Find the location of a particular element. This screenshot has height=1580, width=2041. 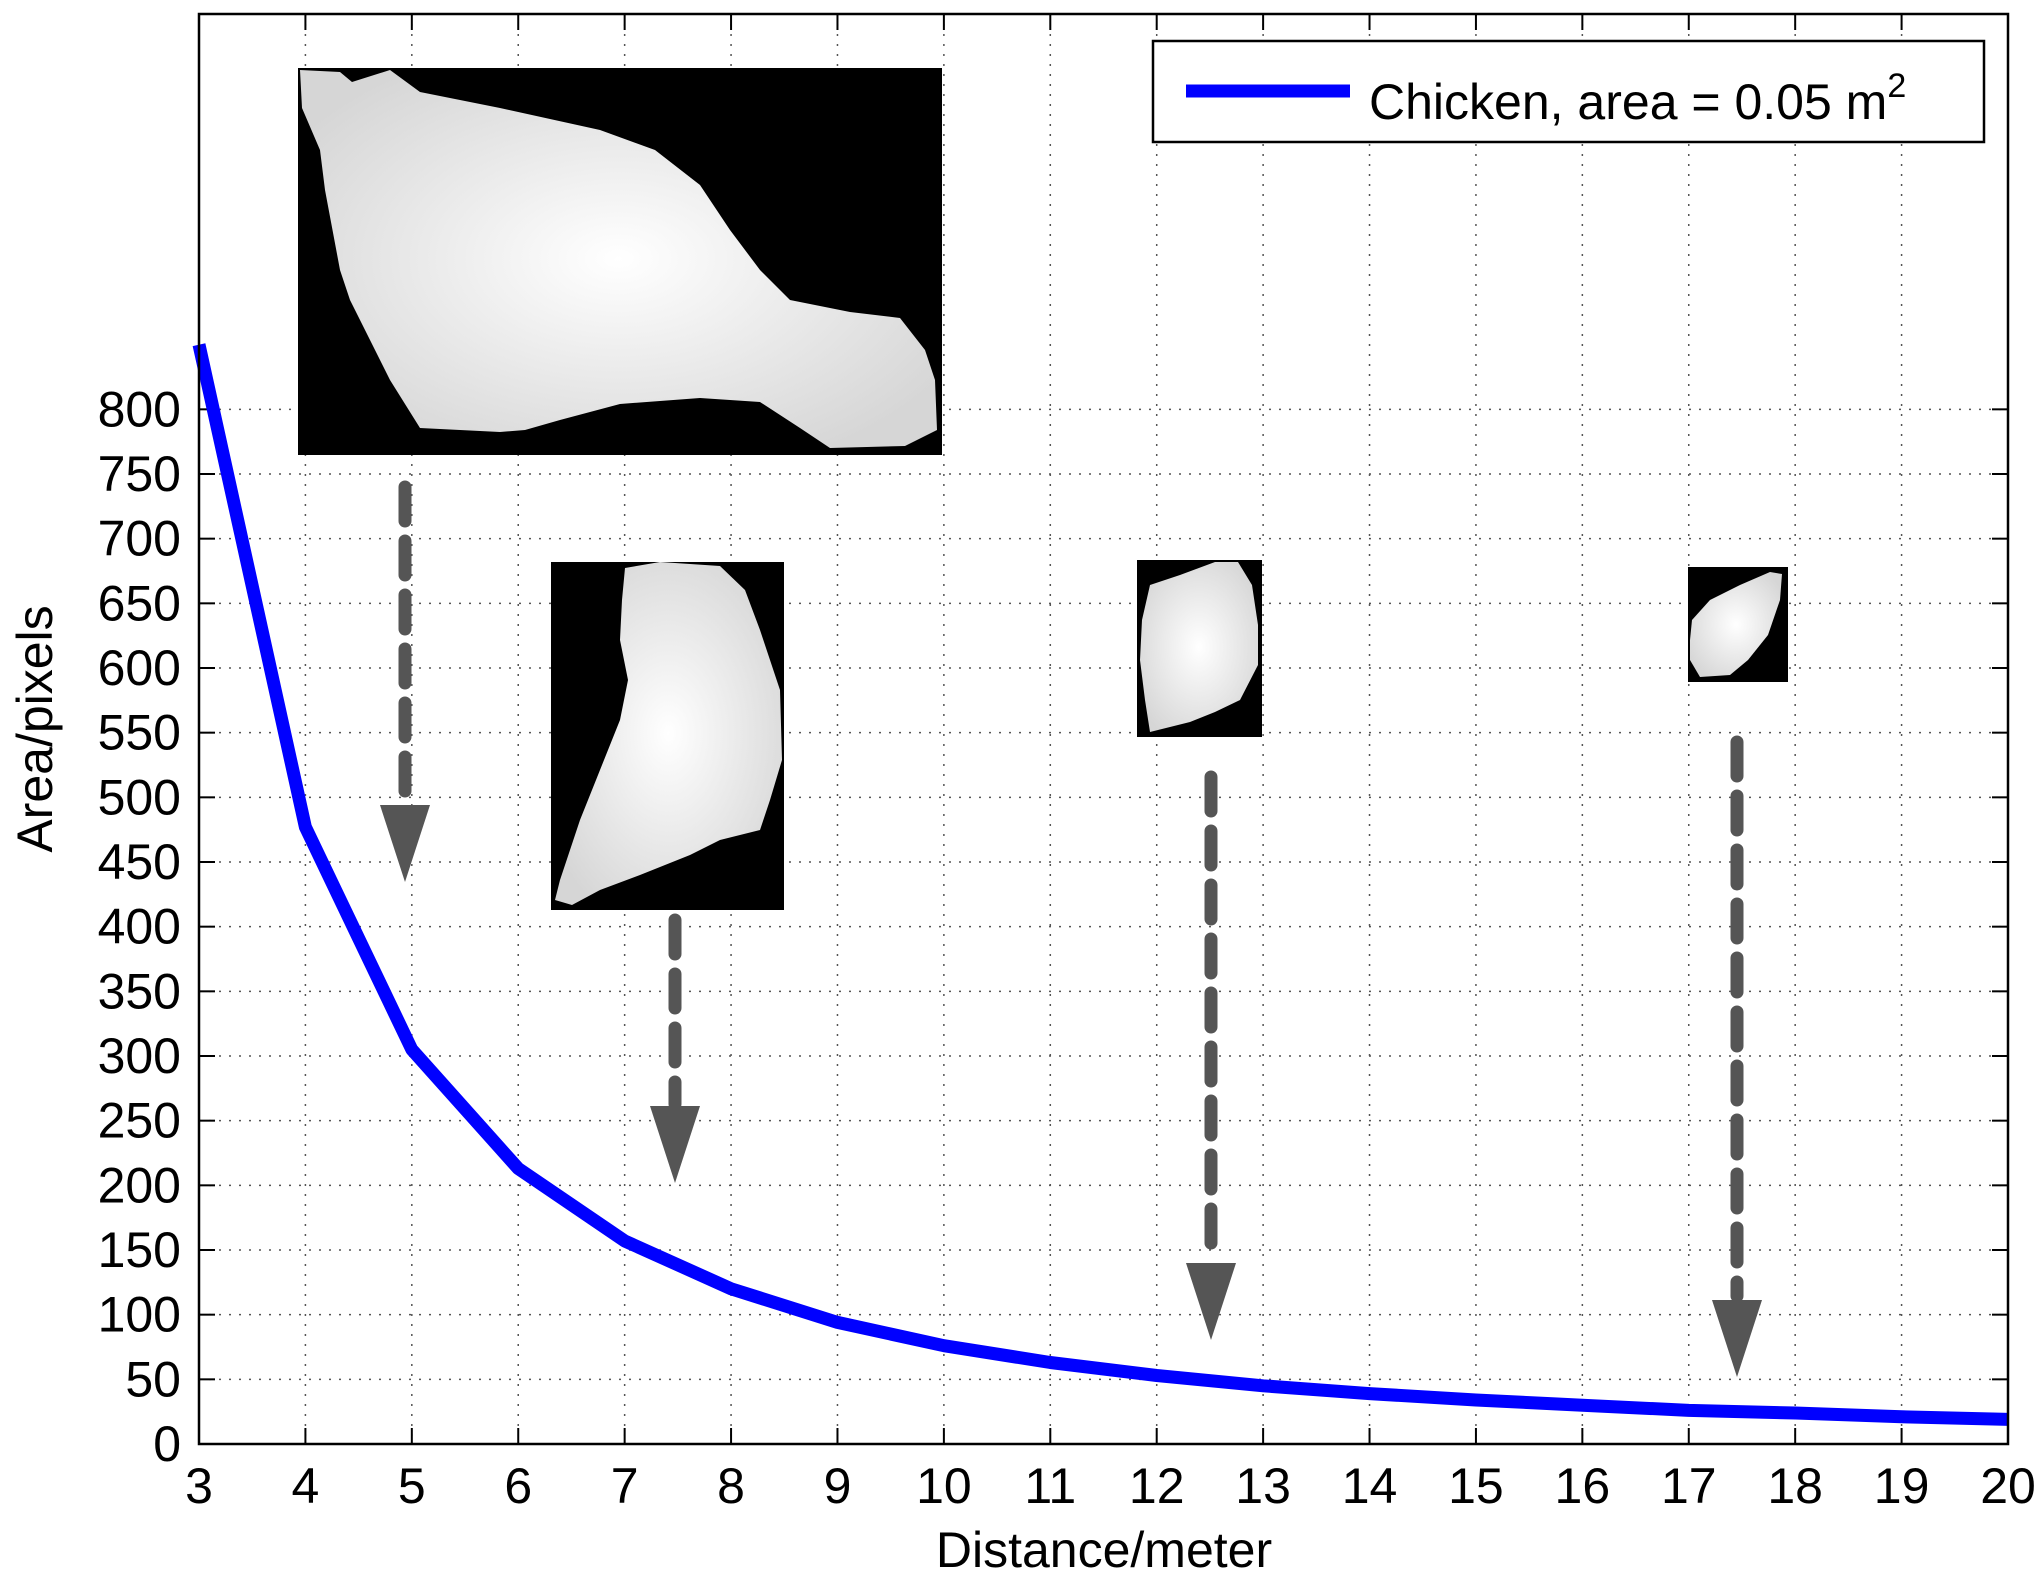

y-tick-label: 300 is located at coordinates (139, 1056).